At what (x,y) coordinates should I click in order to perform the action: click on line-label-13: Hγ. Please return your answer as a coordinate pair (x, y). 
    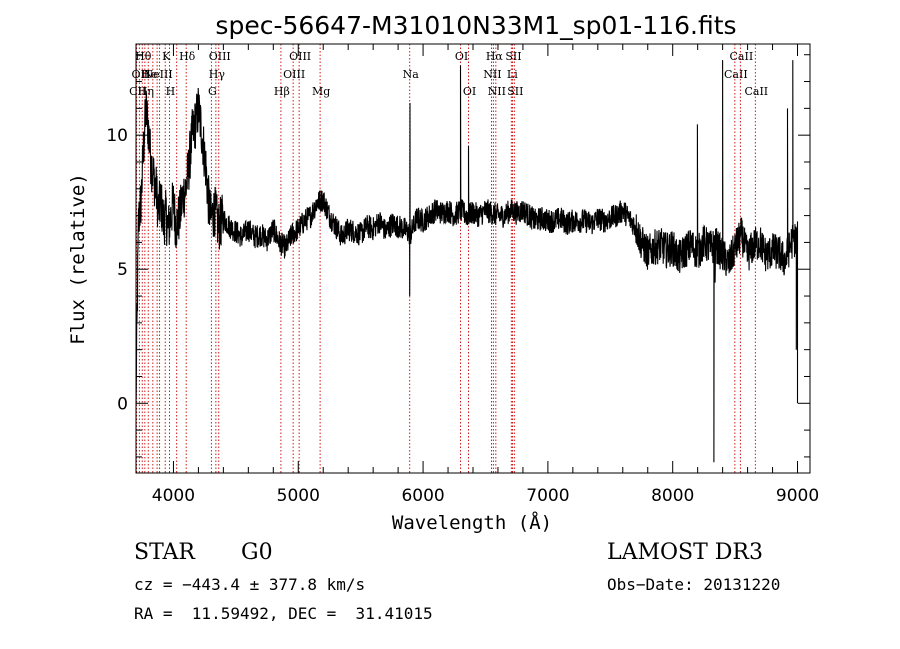
    Looking at the image, I should click on (217, 74).